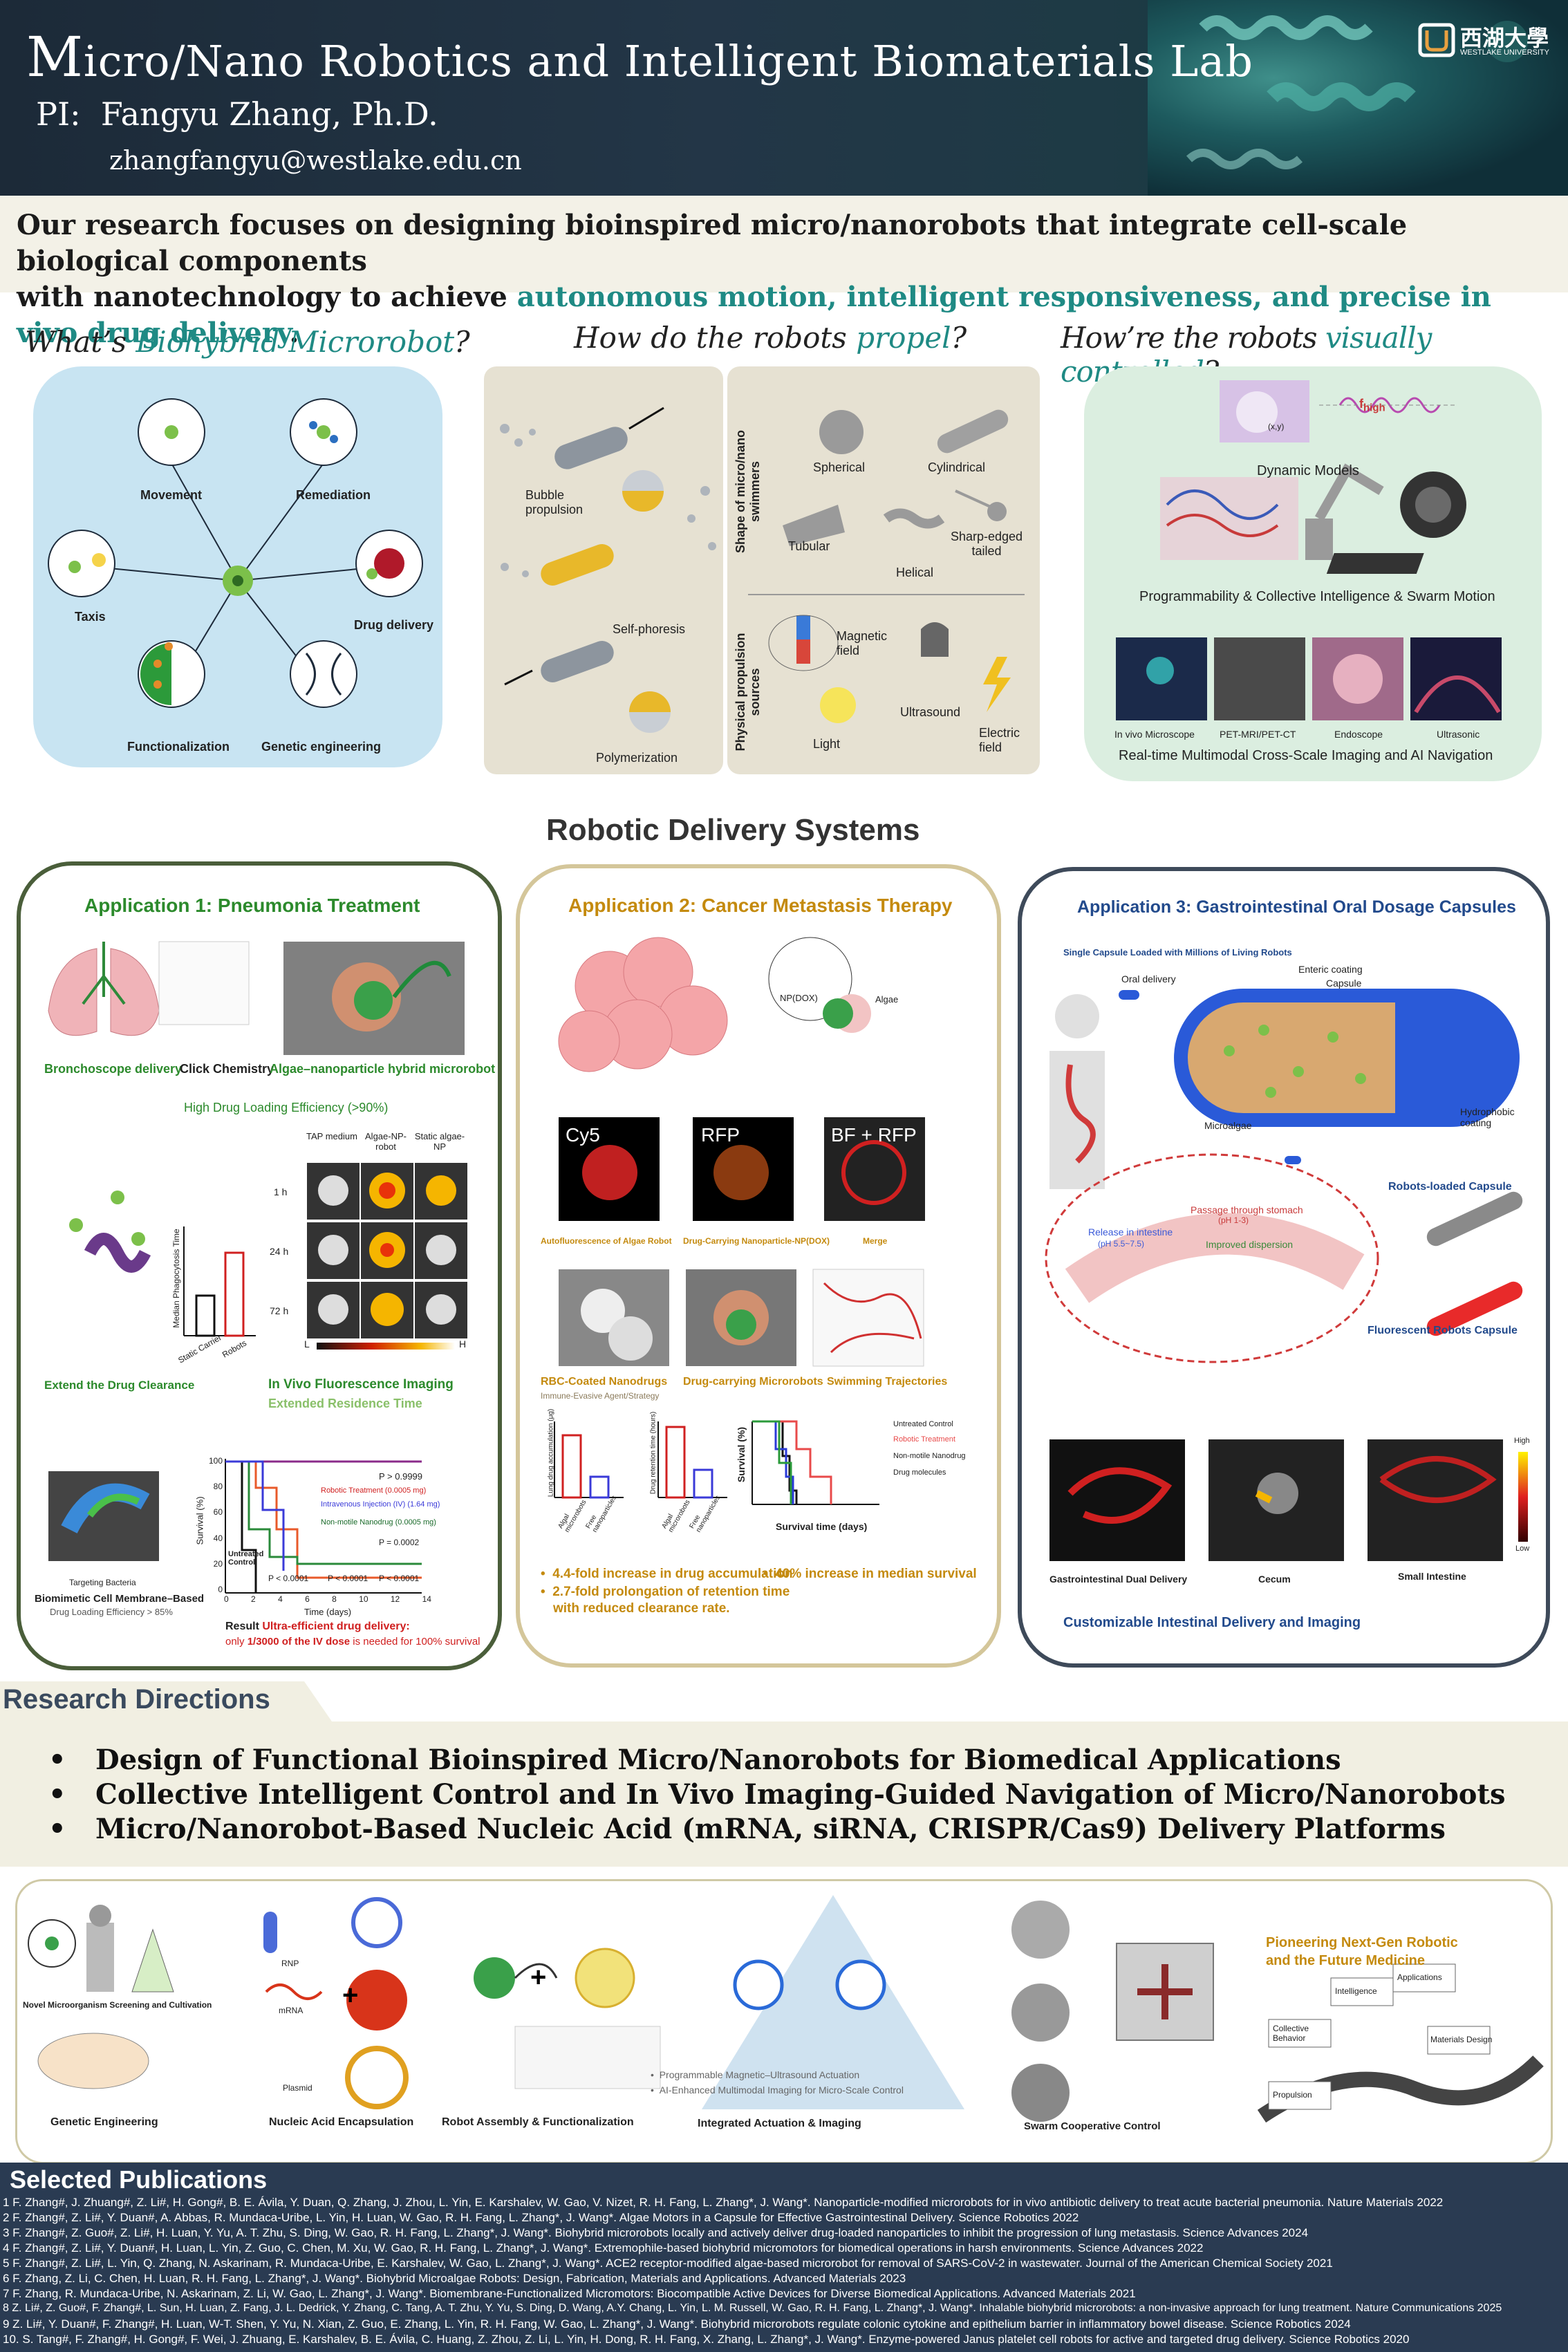  Describe the element at coordinates (1358, 98) in the screenshot. I see `header-bacteria-image` at that location.